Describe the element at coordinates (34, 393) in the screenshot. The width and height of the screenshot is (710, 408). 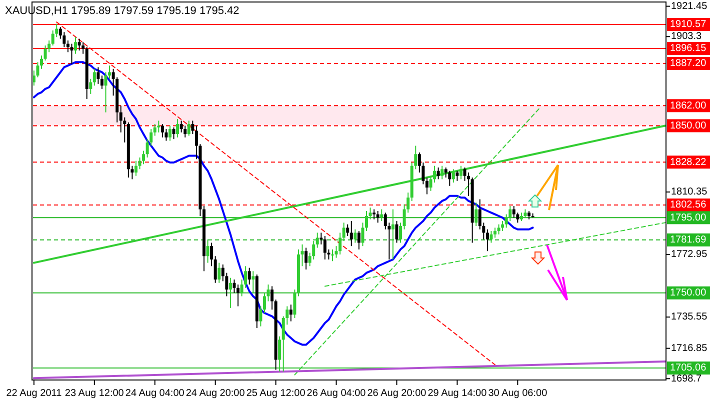
I see `x-tick-label: 22 Aug 2011` at that location.